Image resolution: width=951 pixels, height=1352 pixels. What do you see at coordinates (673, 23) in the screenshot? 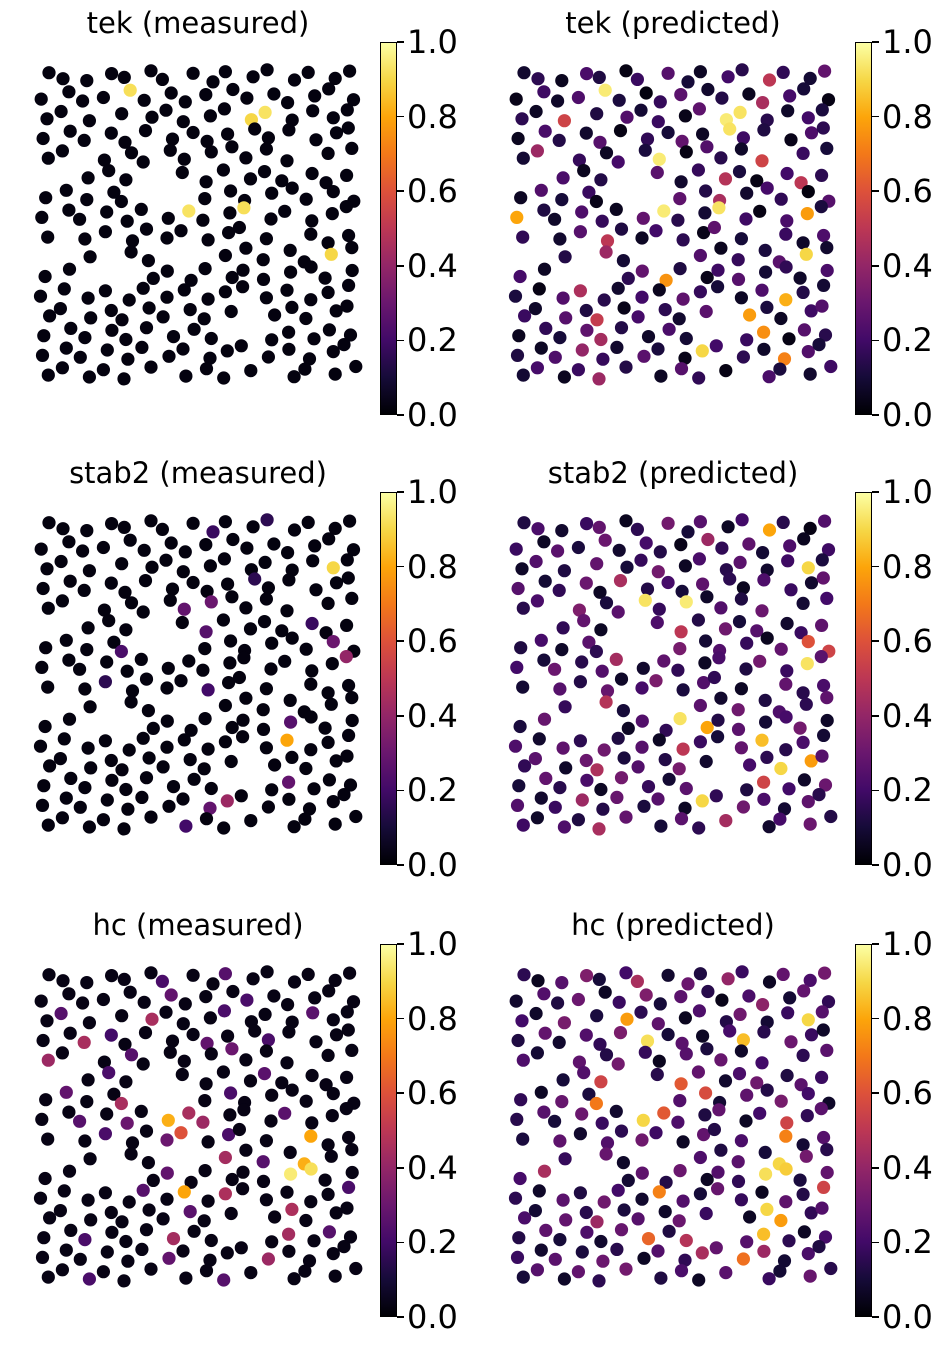
I see `panel-title: tek (predicted)` at bounding box center [673, 23].